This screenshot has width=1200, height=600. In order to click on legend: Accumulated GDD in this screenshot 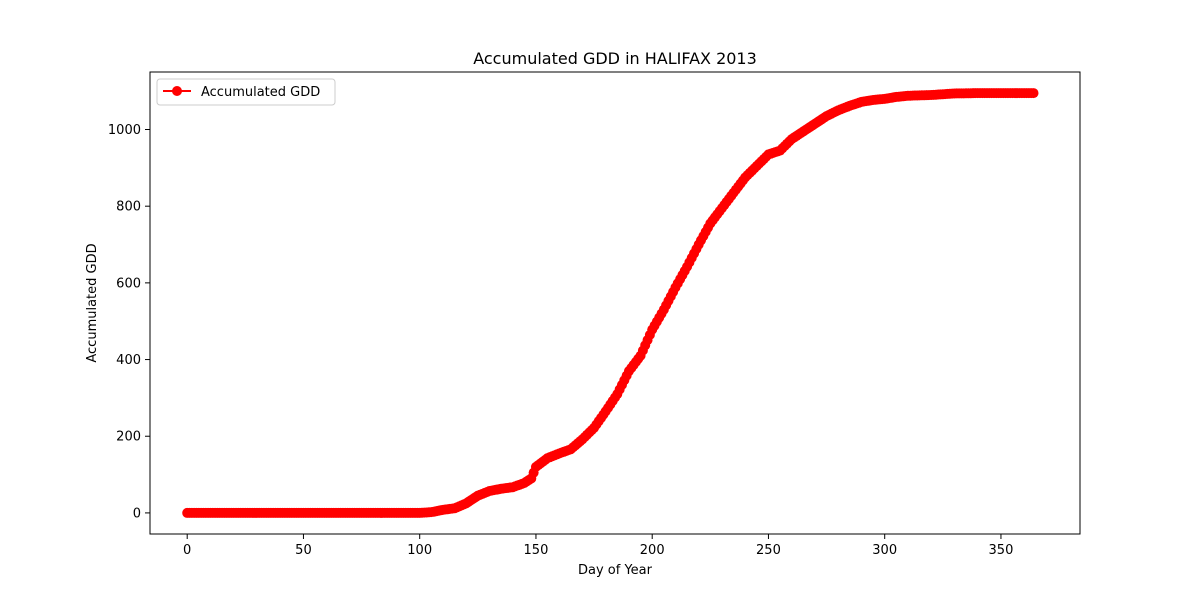, I will do `click(246, 92)`.